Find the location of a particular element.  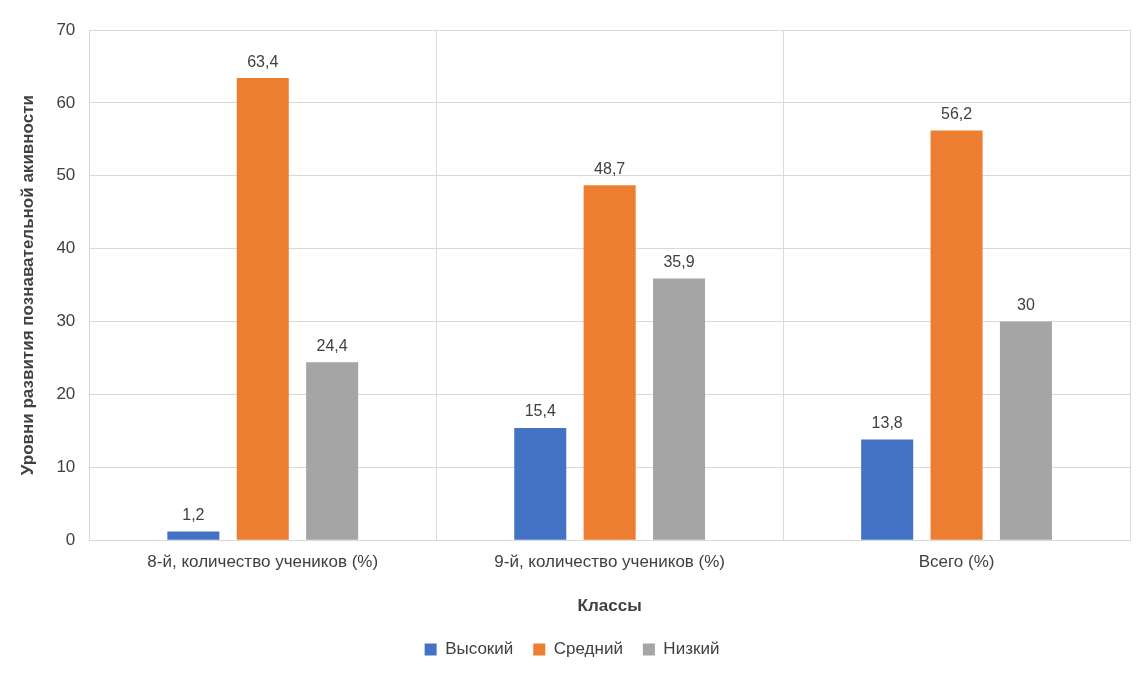

y-tick-label: 60 is located at coordinates (66, 102).